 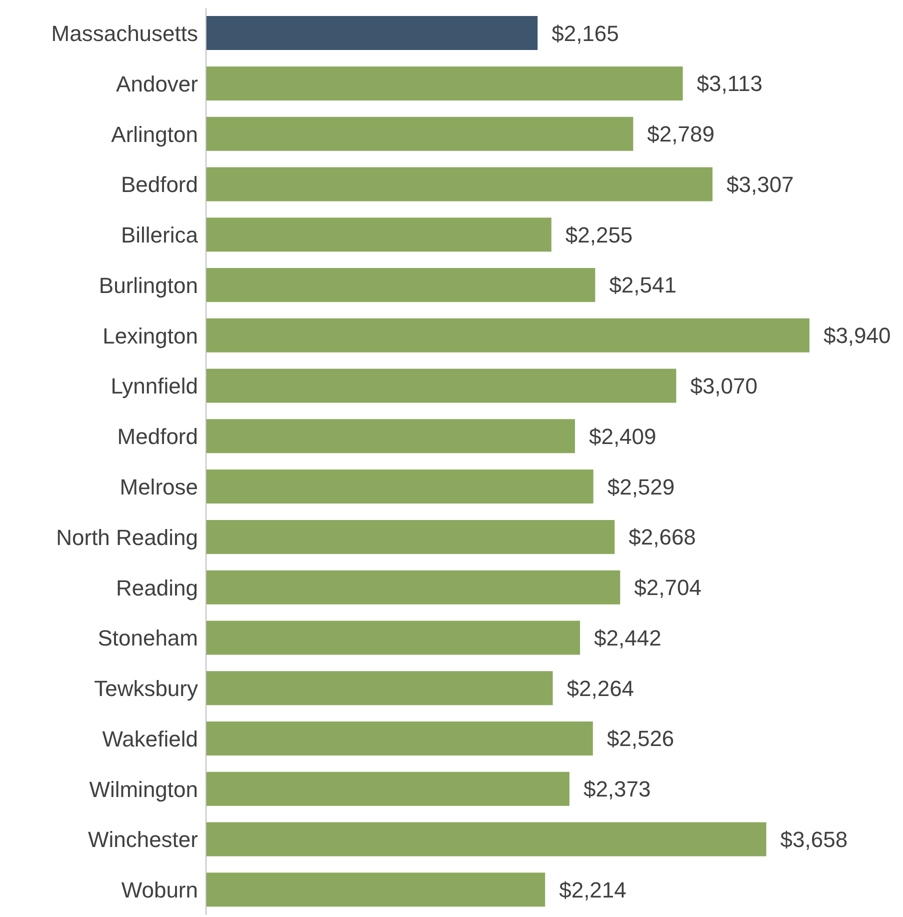 I want to click on data-label: $2,214, so click(x=592, y=889).